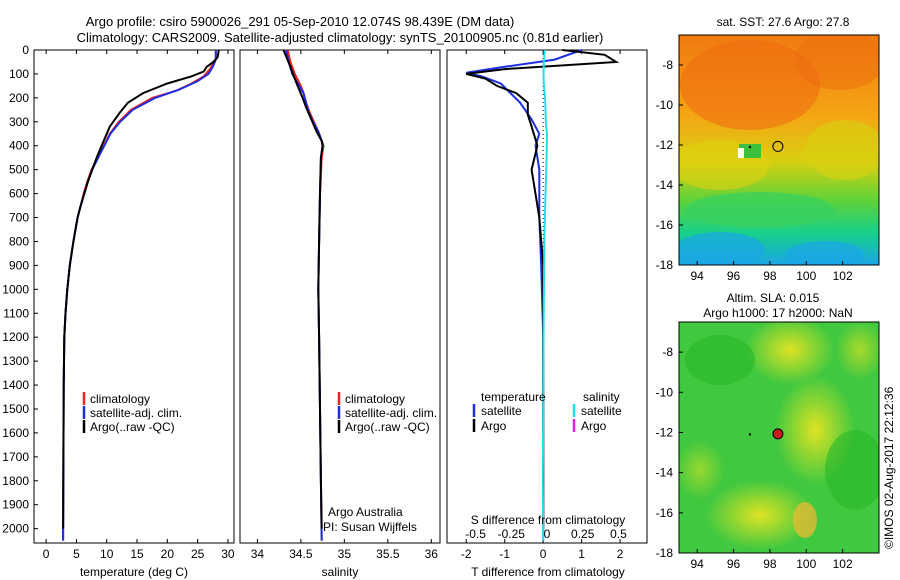 The width and height of the screenshot is (900, 580). I want to click on depth-tick-label: 200, so click(19, 98).